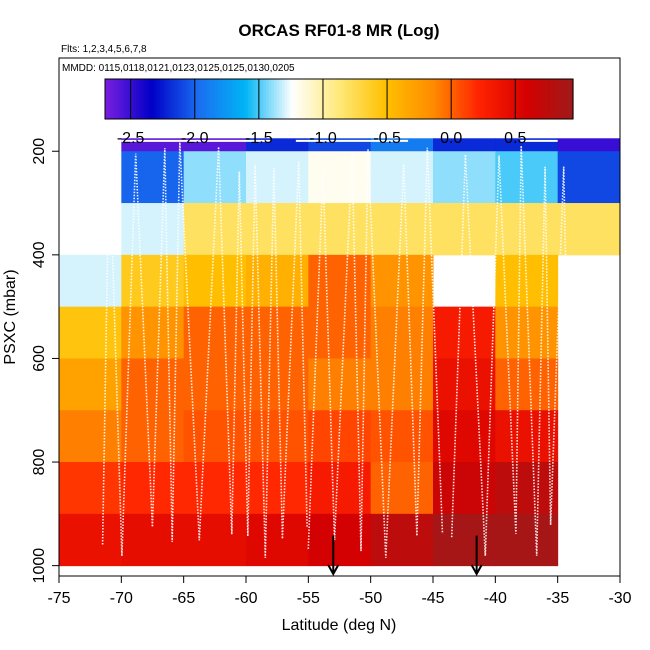 The height and width of the screenshot is (650, 650). What do you see at coordinates (10, 316) in the screenshot?
I see `y-axis-label: PSXC (mbar)` at bounding box center [10, 316].